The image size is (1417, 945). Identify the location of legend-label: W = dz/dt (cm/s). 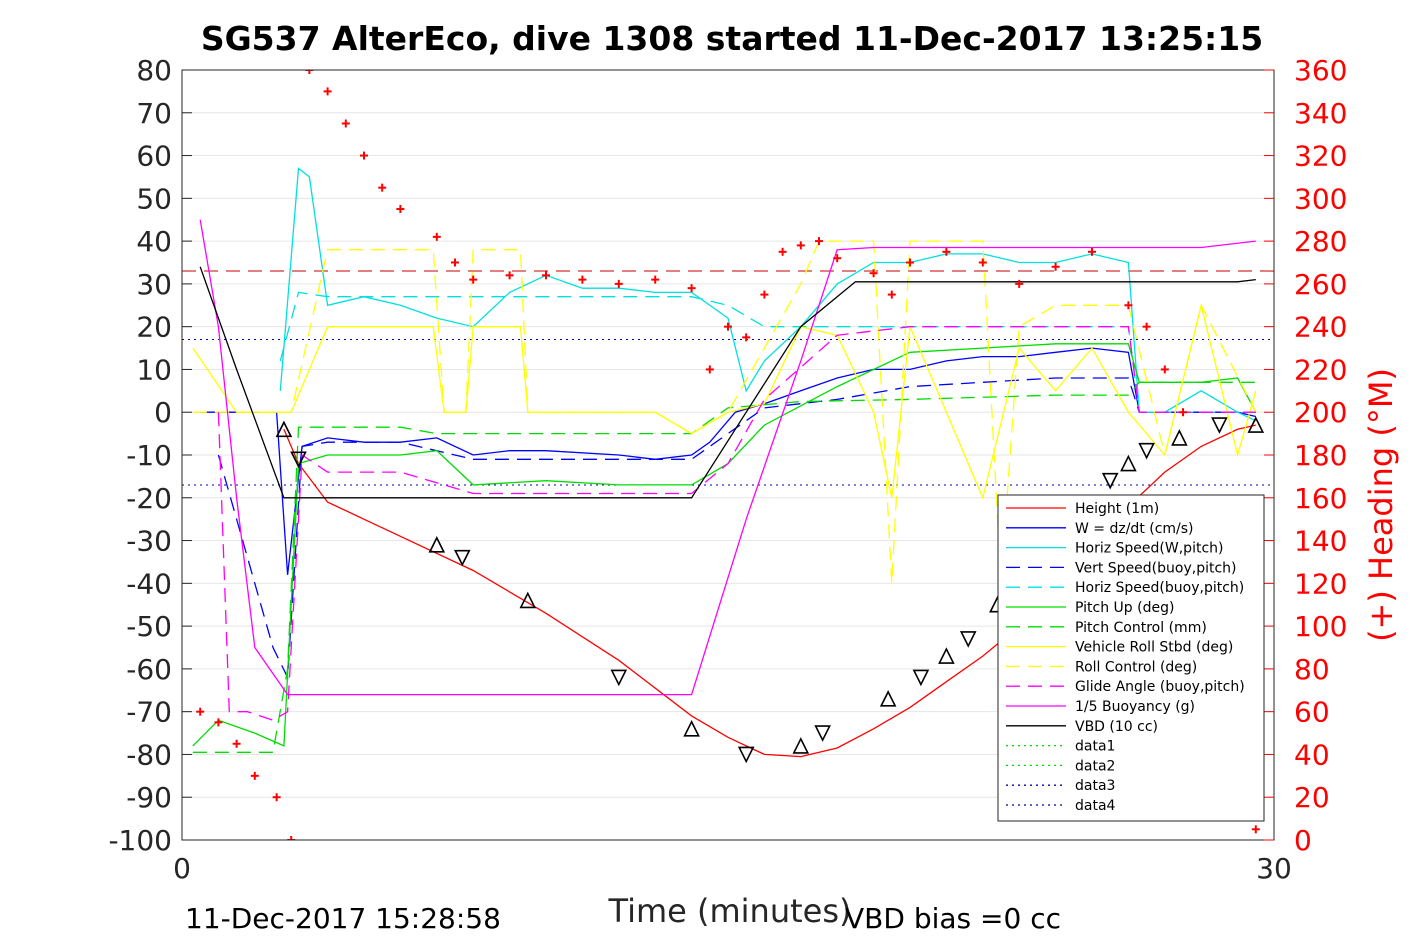
(1134, 529).